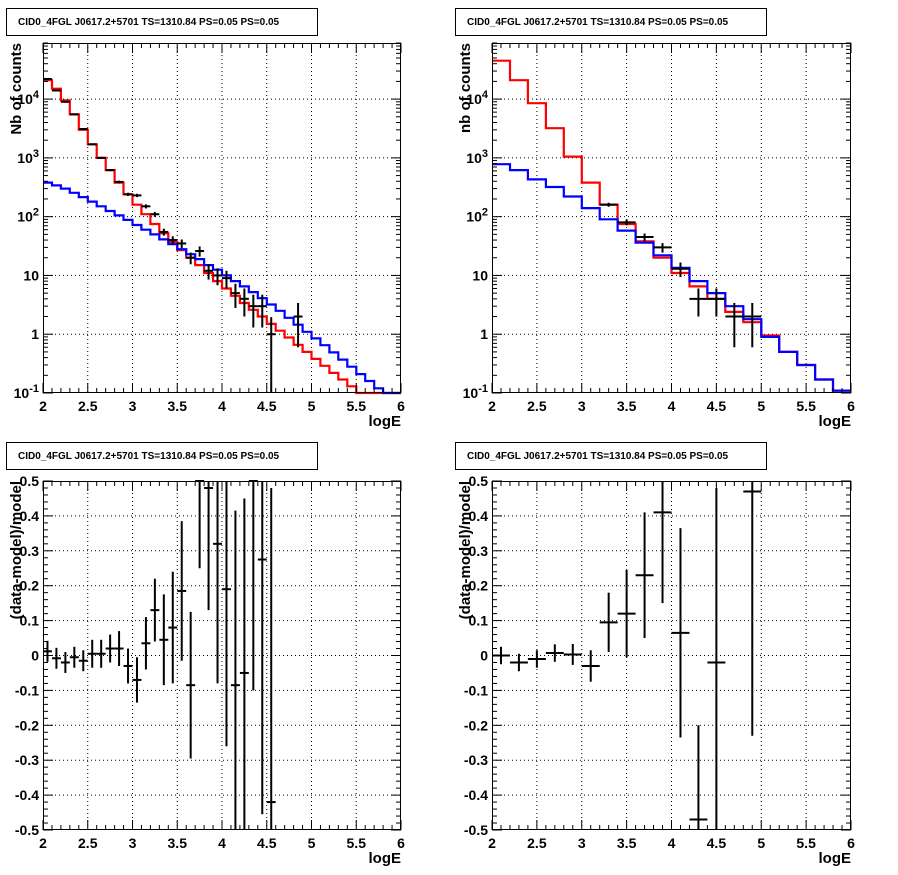 The height and width of the screenshot is (875, 898). I want to click on y-axis-title: Nb of counts, so click(16, 89).